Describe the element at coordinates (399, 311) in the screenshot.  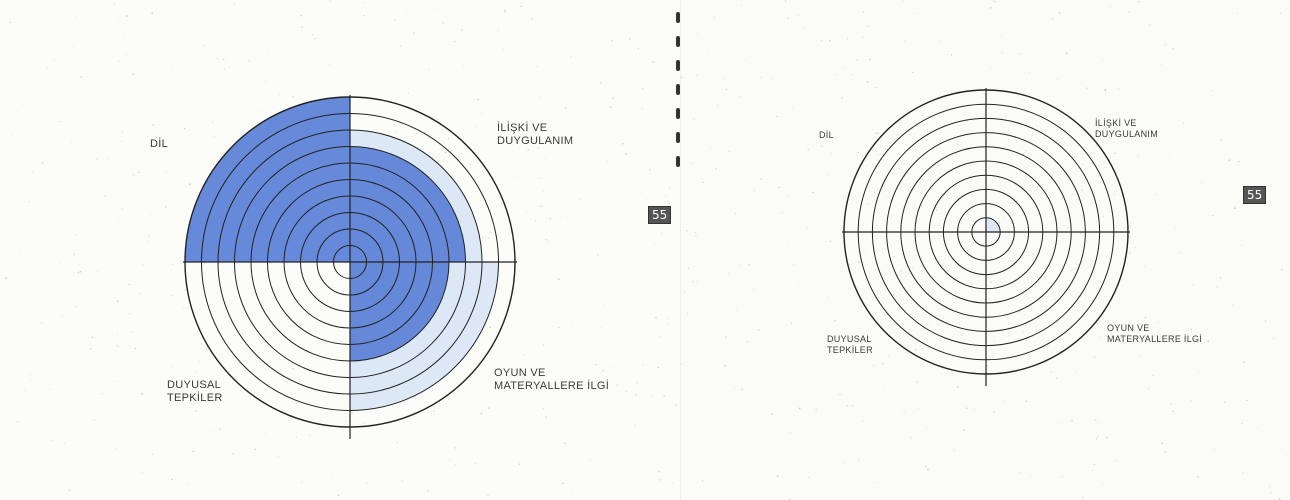
I see `shade-bottom-right-heavy` at that location.